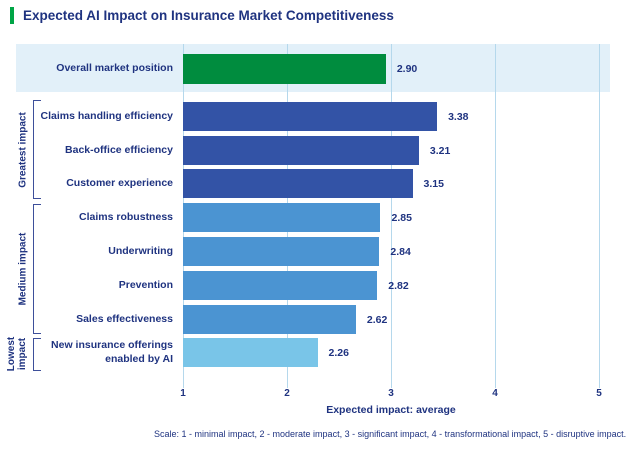 The width and height of the screenshot is (640, 457). I want to click on bar-row: Claims handling efficiency 3.38, so click(313, 116).